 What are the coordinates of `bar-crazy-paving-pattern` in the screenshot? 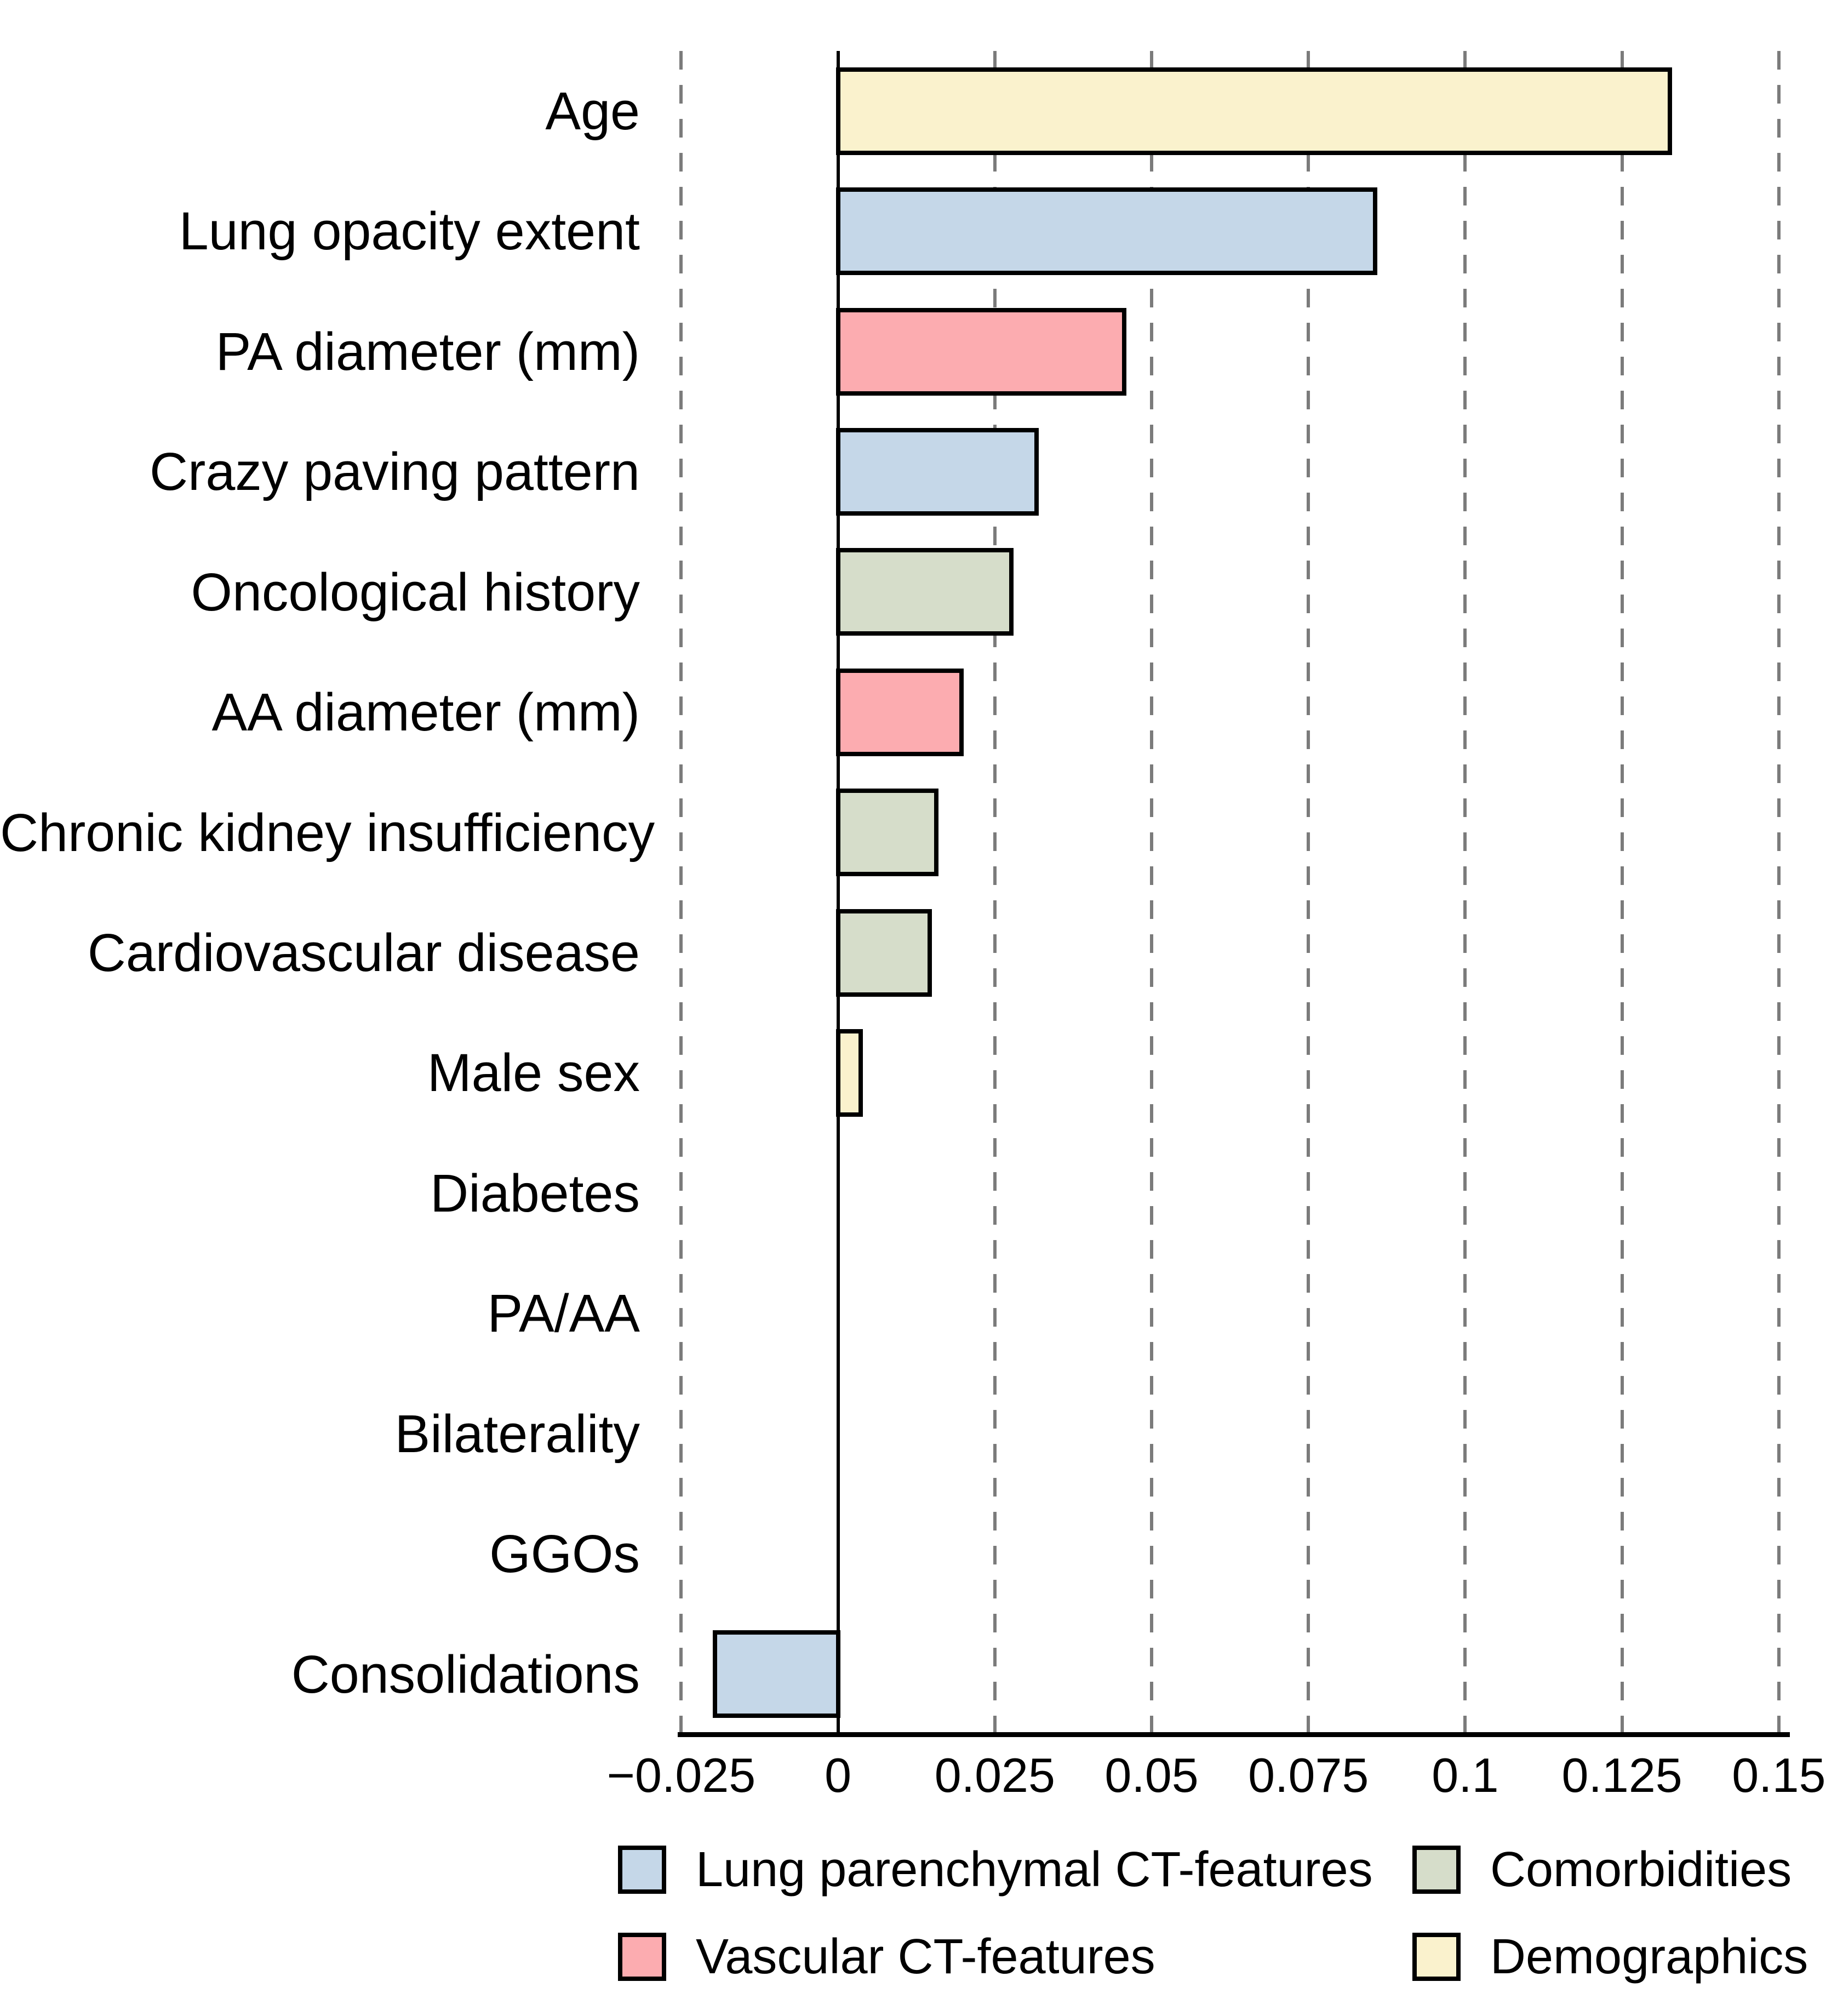 It's located at (937, 472).